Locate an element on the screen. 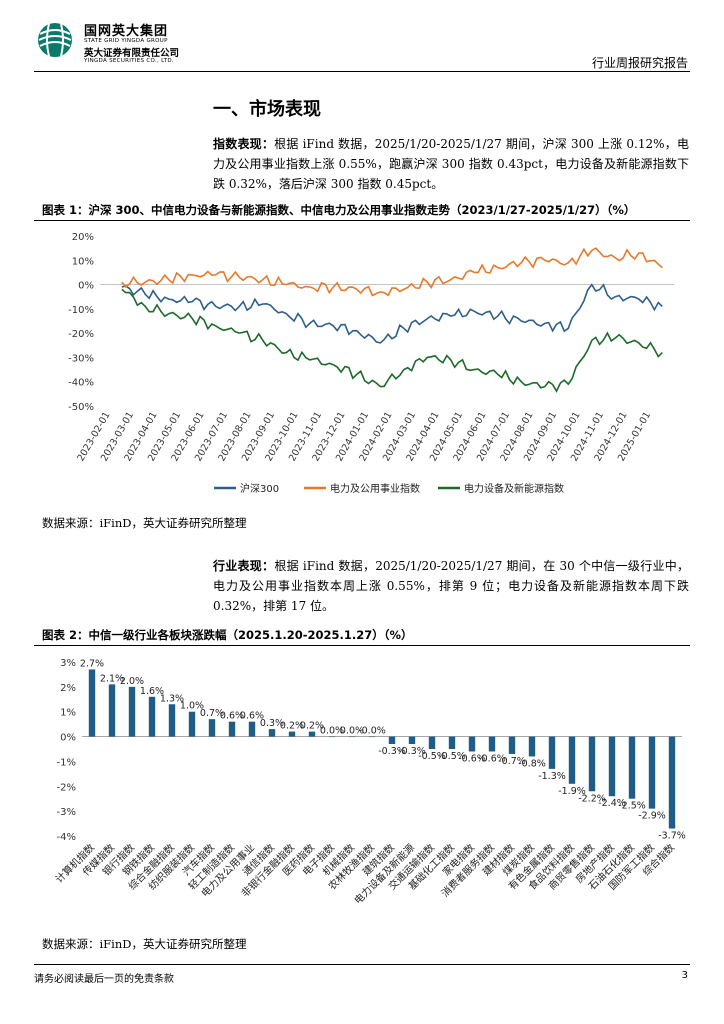 The width and height of the screenshot is (724, 1024). figure2-source: 数据来源：iFinD，英大证券研究所整理 is located at coordinates (144, 944).